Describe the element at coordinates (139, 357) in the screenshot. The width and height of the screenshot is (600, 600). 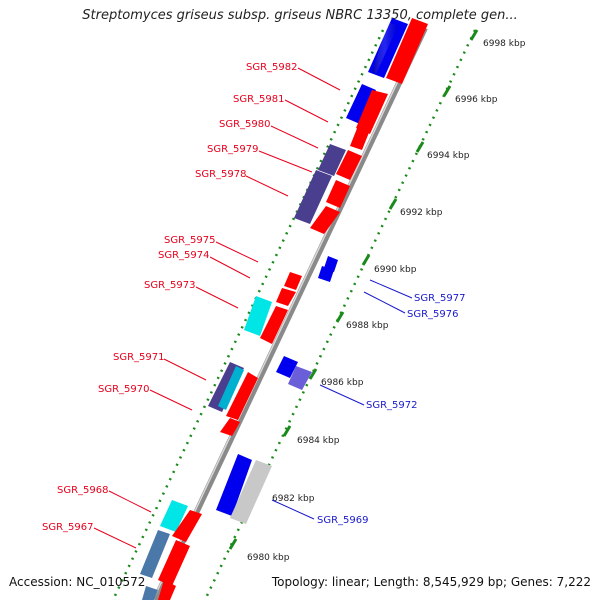
I see `gene-label: SGR_5971` at that location.